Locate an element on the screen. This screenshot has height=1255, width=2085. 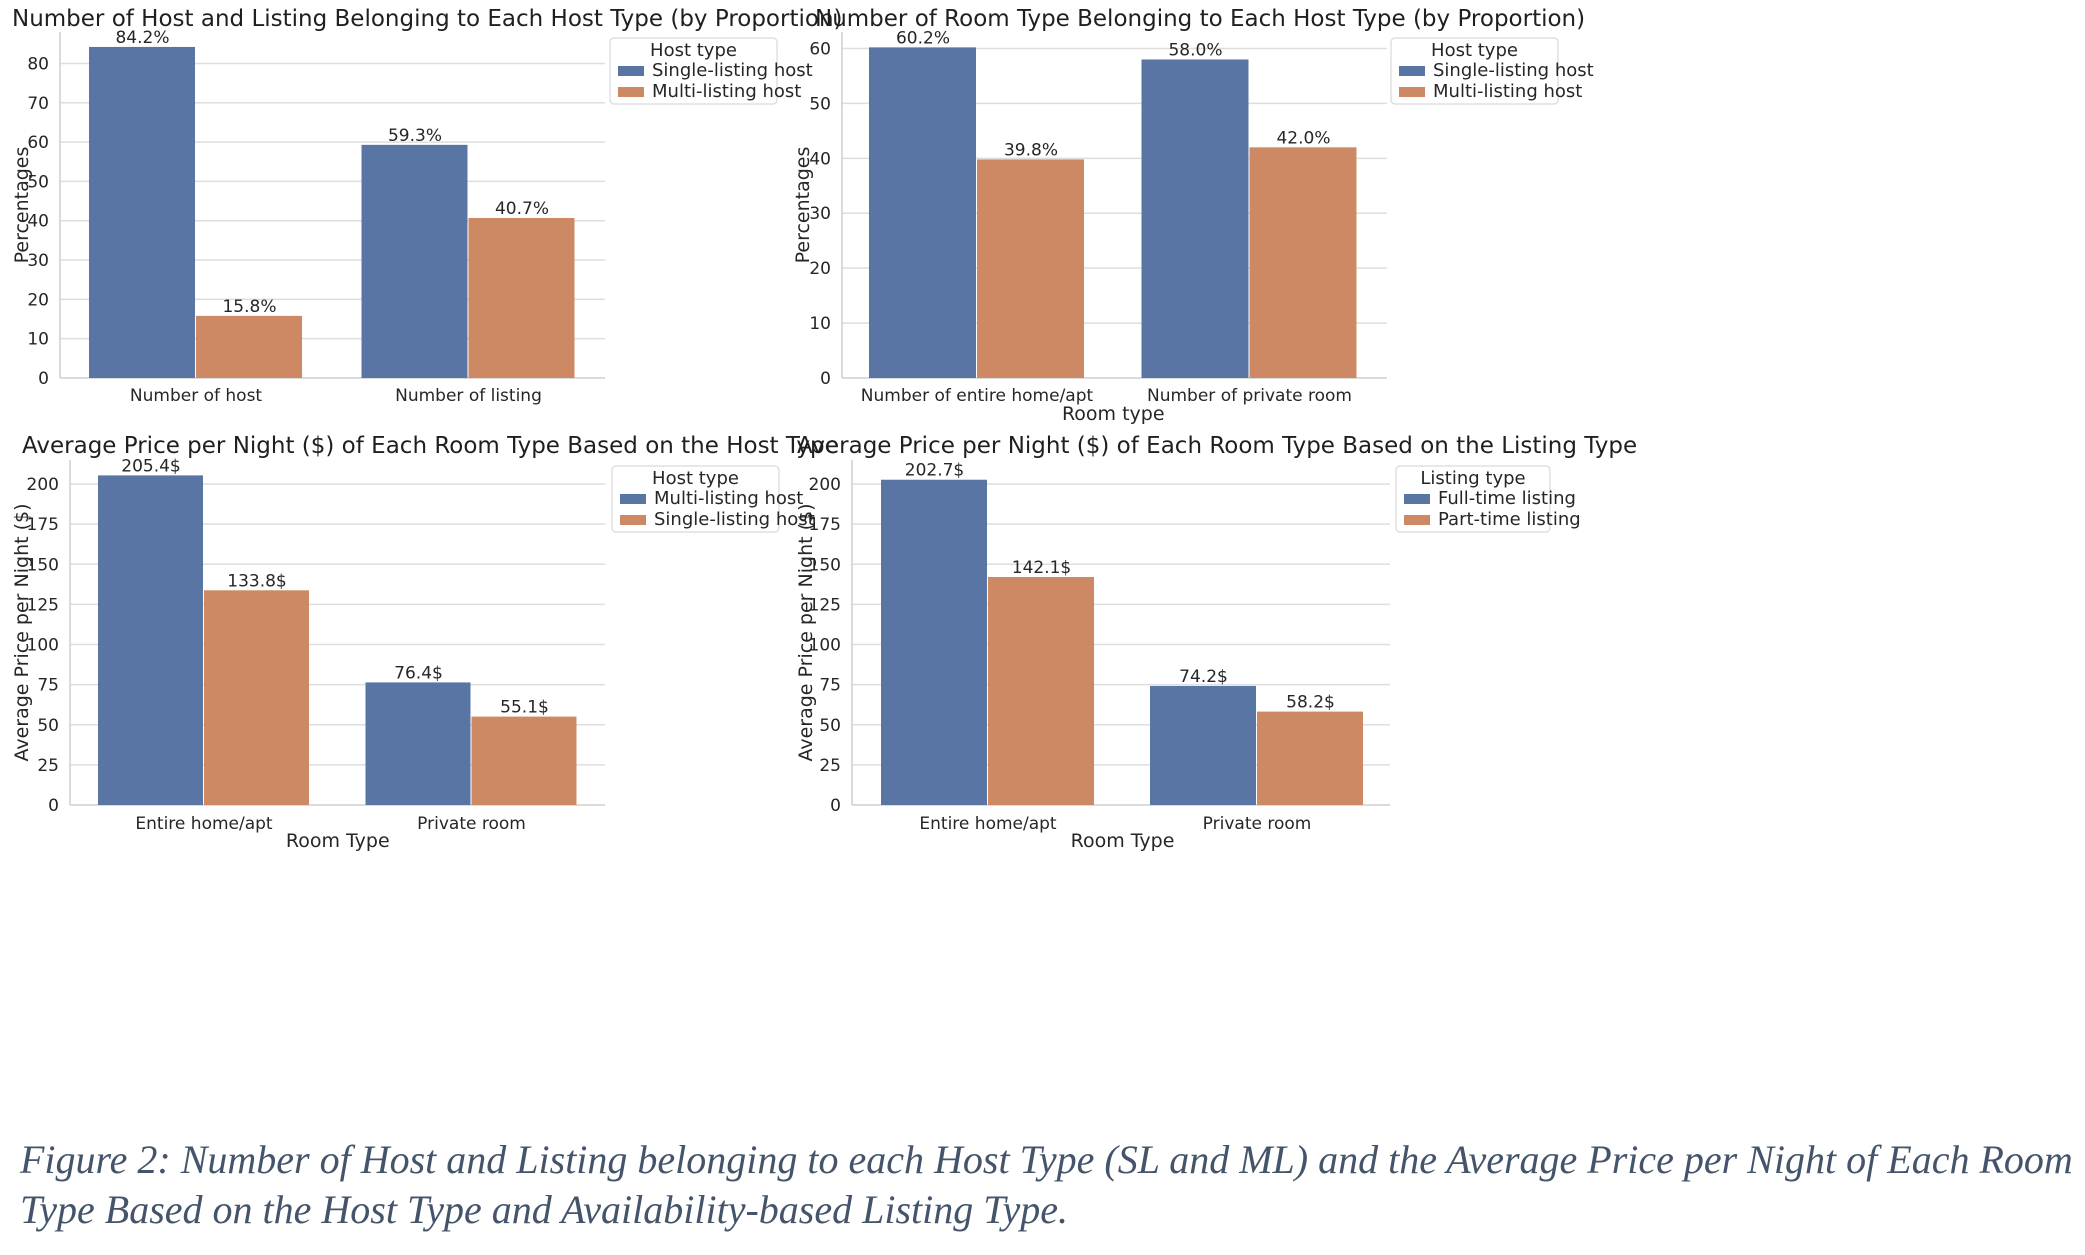
y-tick-label: 80 is located at coordinates (38, 64).